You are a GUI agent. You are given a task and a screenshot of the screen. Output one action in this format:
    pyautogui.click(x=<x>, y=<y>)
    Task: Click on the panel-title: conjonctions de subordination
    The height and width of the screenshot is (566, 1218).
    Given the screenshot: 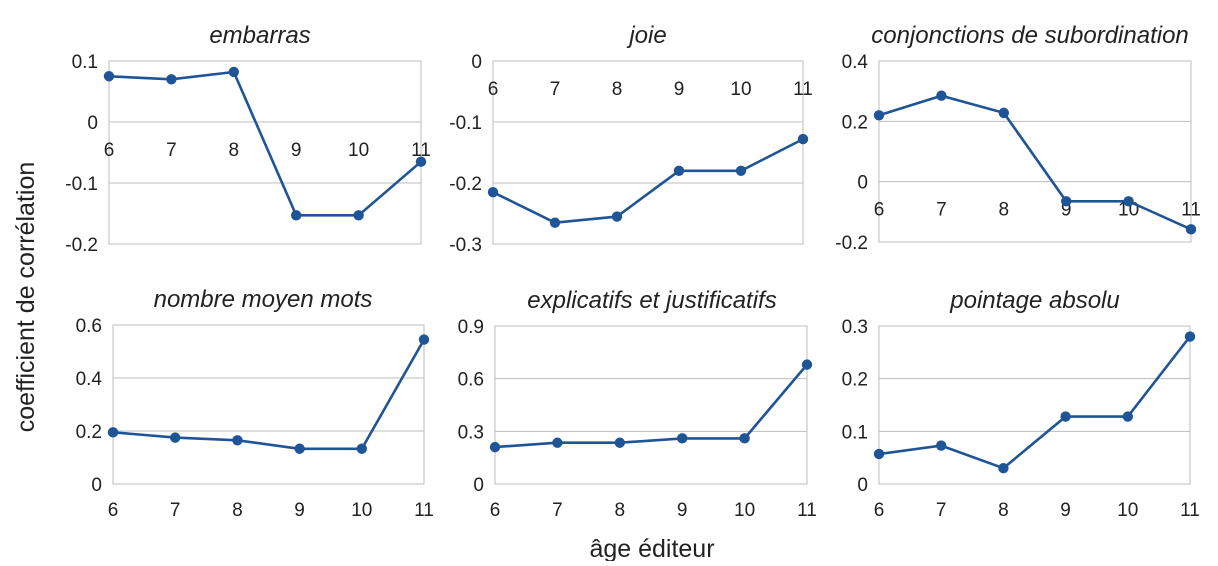 What is the action you would take?
    pyautogui.click(x=1030, y=35)
    